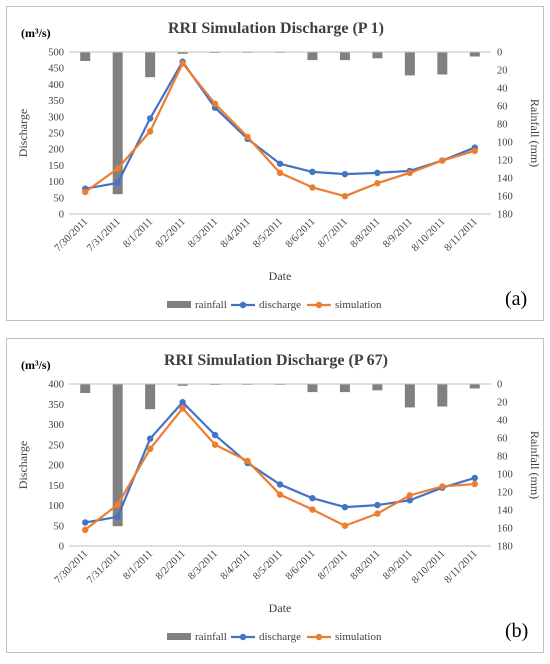 The width and height of the screenshot is (550, 664). What do you see at coordinates (333, 565) in the screenshot?
I see `x-tick-label: 8/7/2011` at bounding box center [333, 565].